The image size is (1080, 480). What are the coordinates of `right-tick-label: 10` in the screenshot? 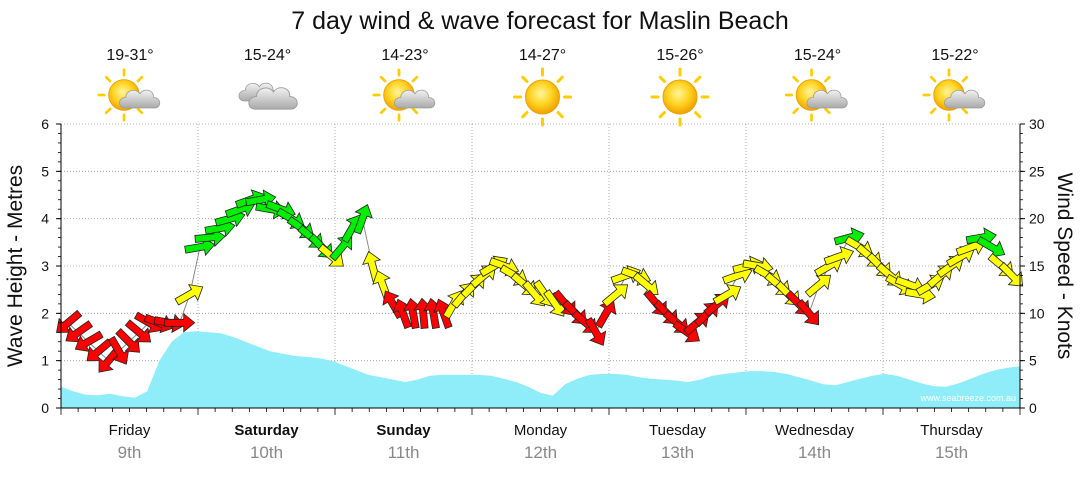 It's located at (1037, 313).